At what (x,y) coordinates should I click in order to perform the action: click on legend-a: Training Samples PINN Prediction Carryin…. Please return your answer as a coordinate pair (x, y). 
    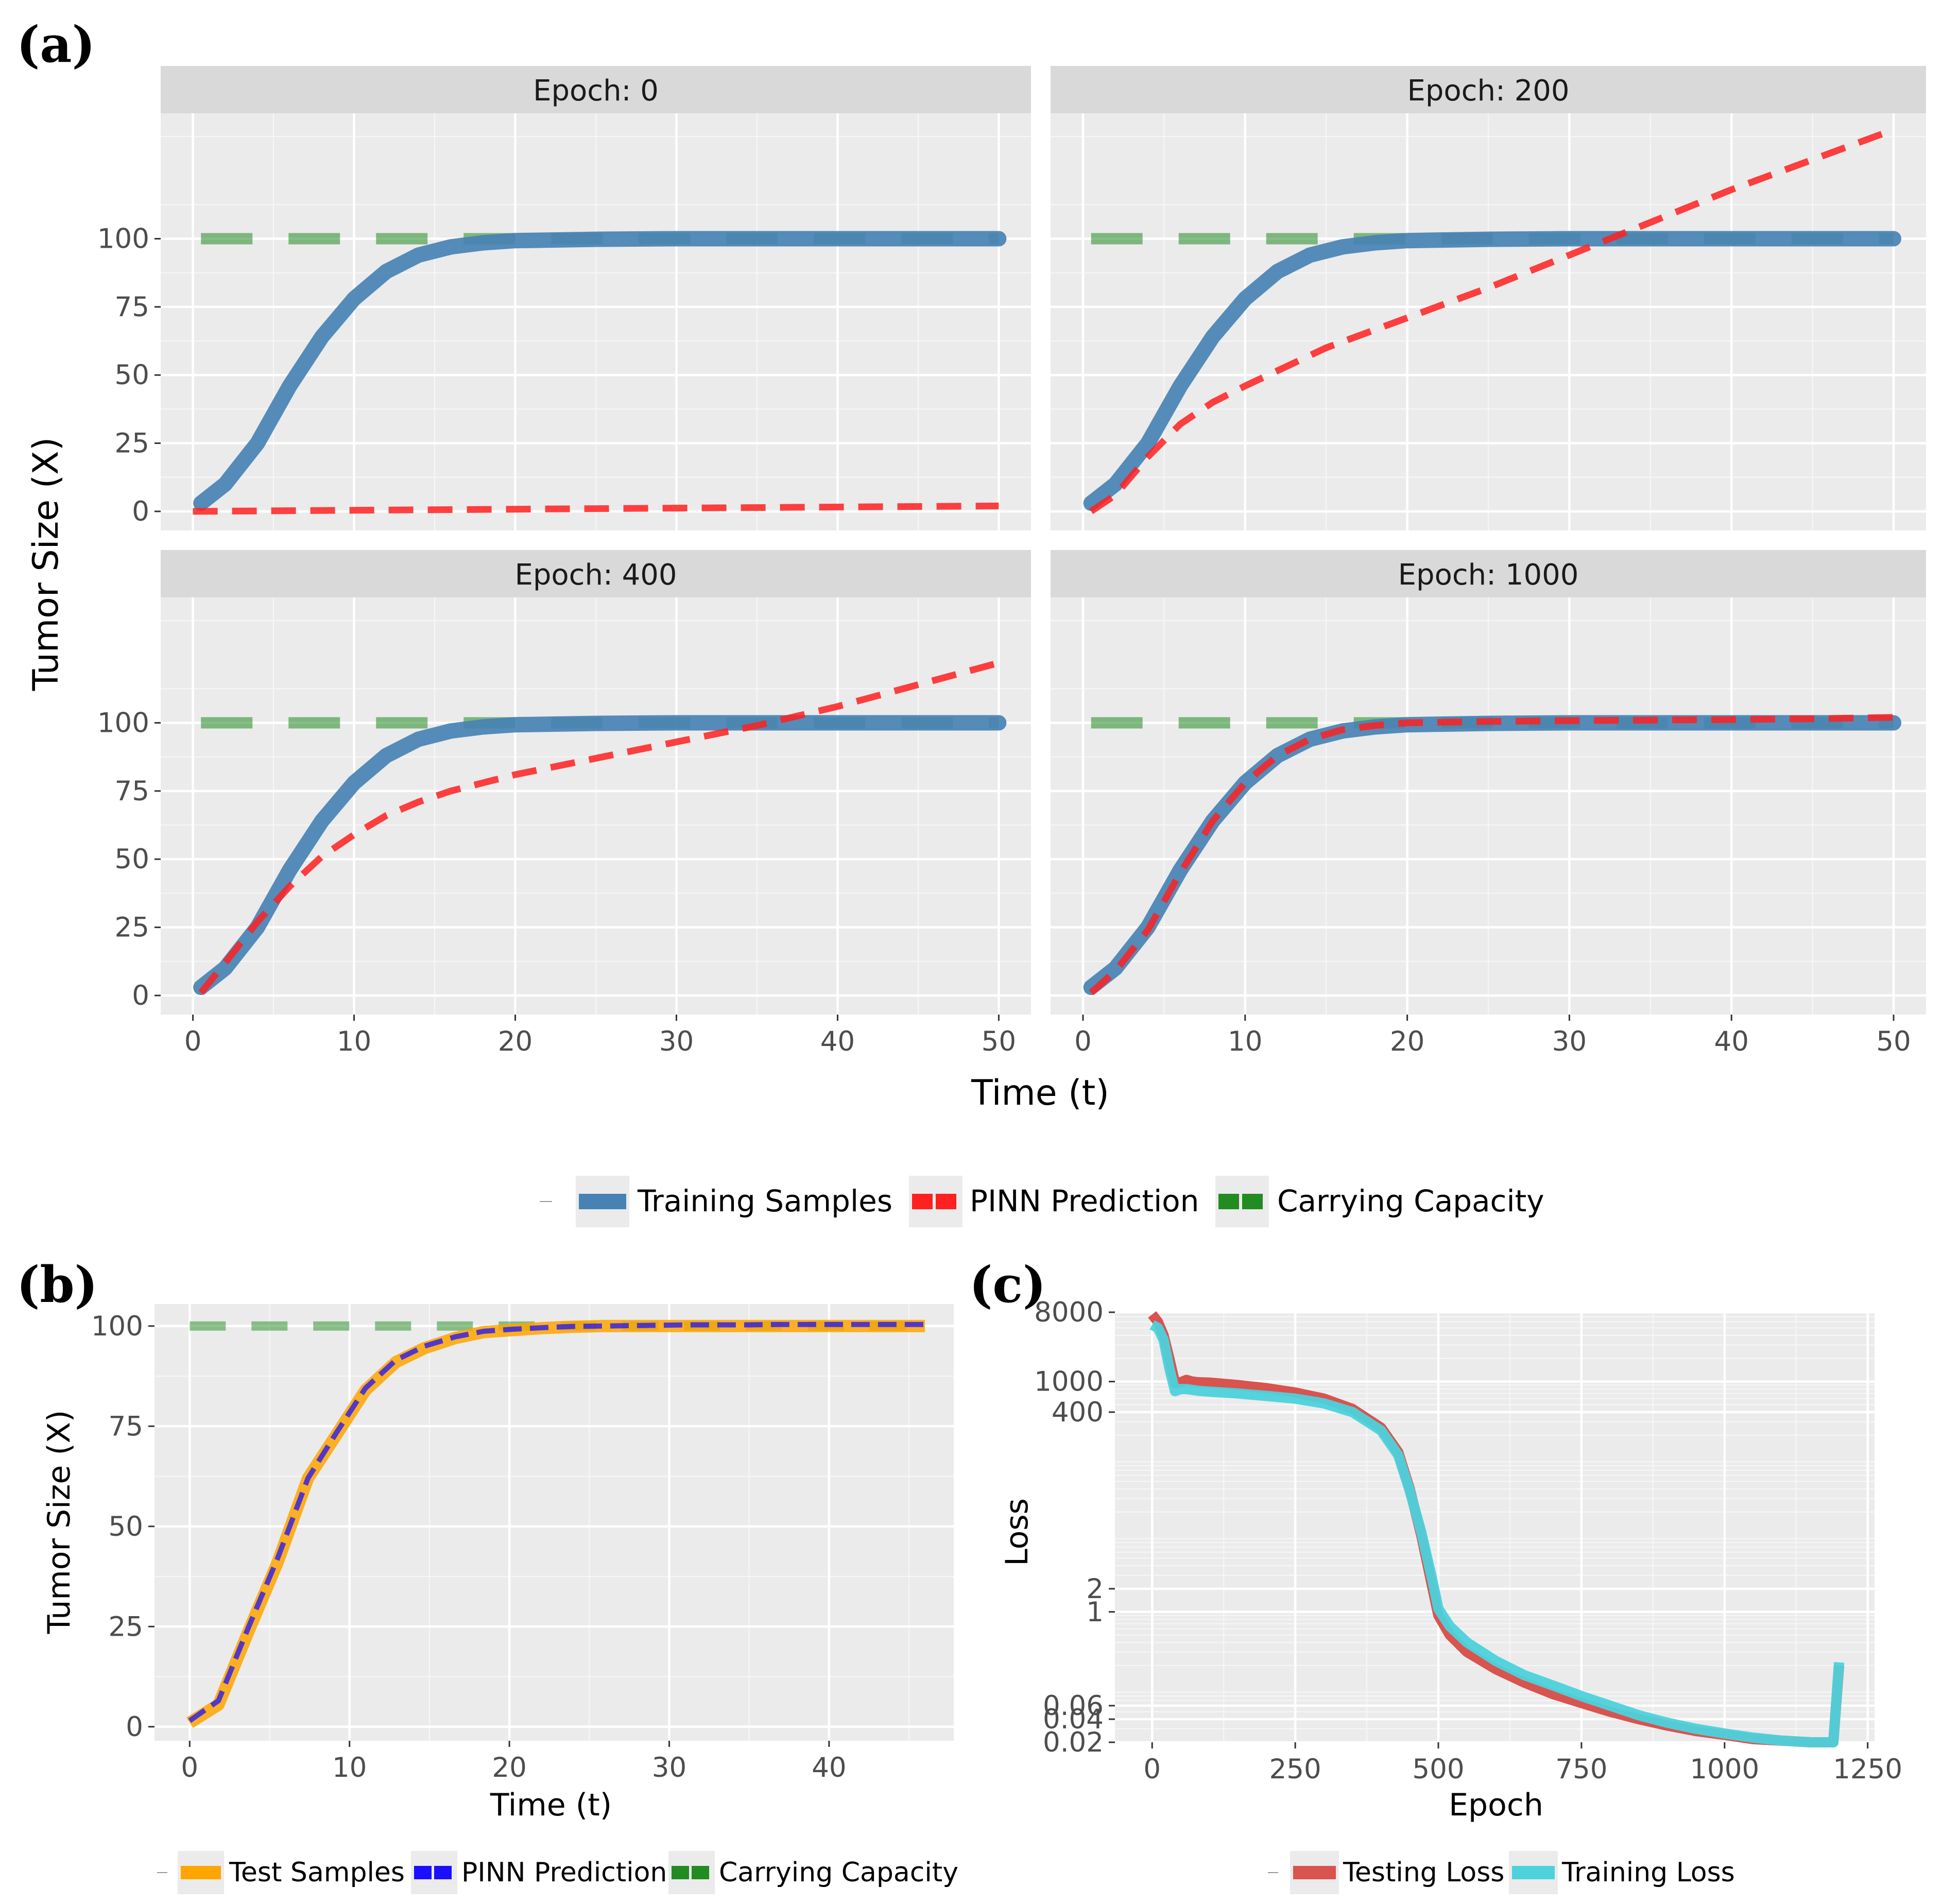
    Looking at the image, I should click on (1042, 1201).